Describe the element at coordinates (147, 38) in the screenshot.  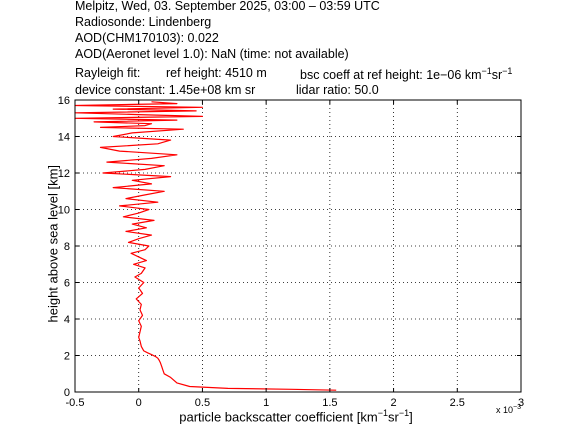
I see `aod-chm-line: AOD(CHM170103): 0.022` at that location.